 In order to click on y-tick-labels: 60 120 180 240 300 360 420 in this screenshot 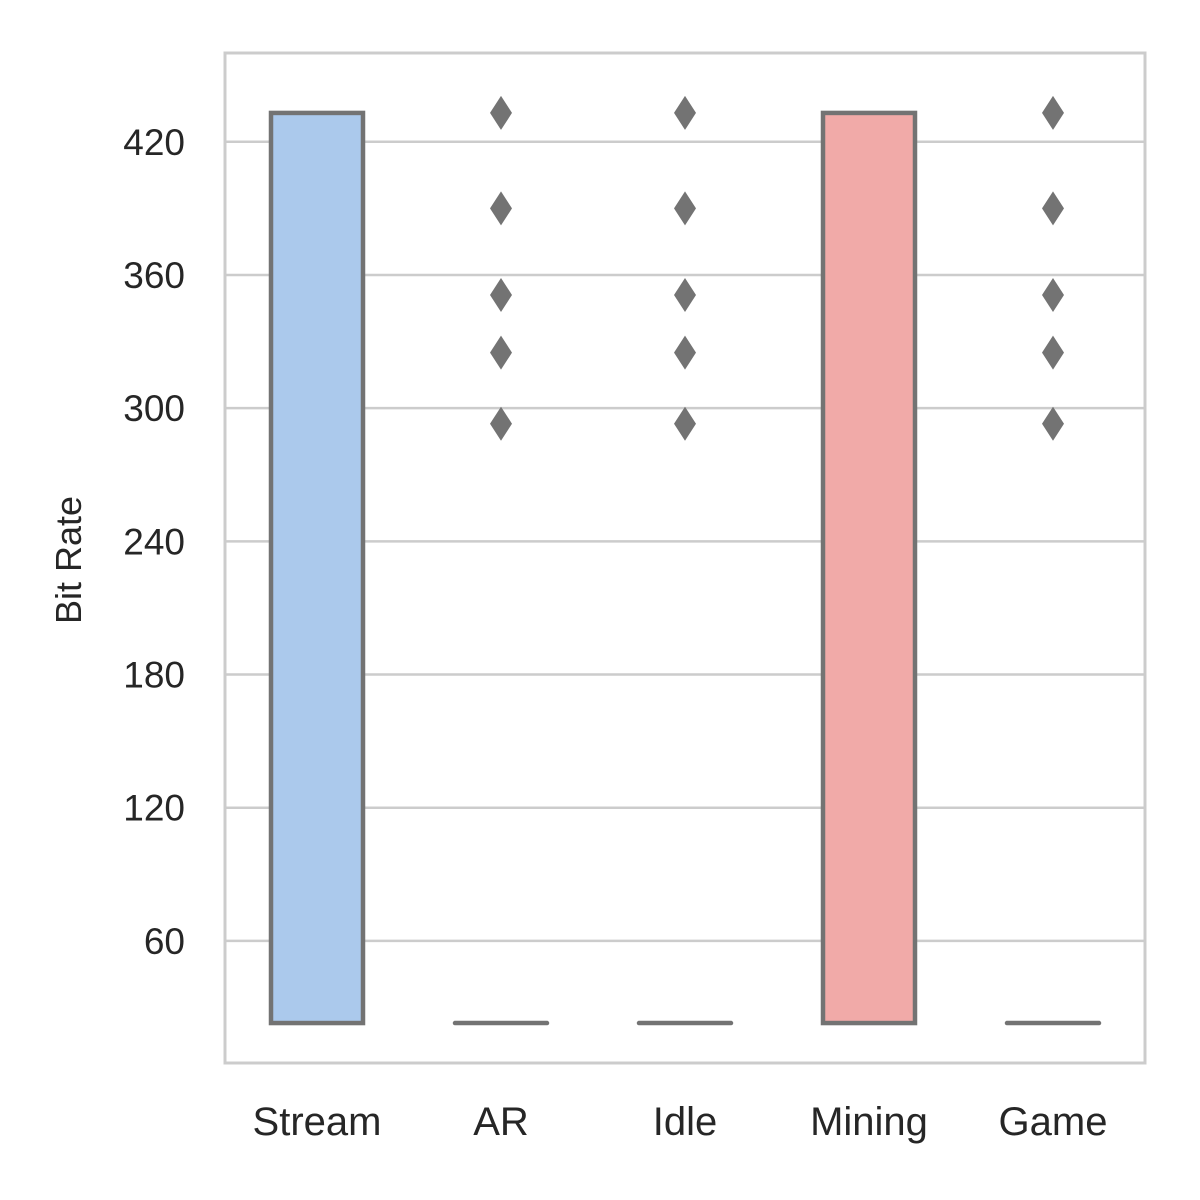, I will do `click(154, 542)`.